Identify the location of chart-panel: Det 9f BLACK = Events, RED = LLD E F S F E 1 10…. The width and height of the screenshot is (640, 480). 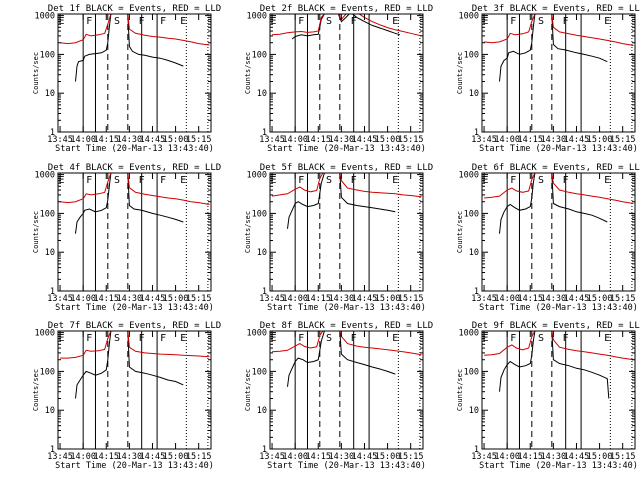
(548, 396).